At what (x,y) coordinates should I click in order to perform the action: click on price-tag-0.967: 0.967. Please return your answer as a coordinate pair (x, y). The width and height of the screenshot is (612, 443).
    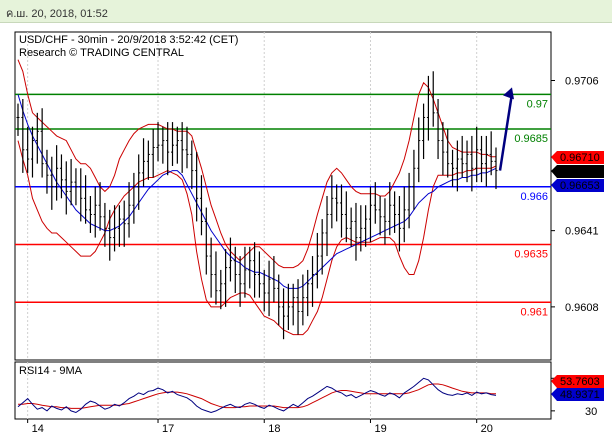
    Looking at the image, I should click on (577, 171).